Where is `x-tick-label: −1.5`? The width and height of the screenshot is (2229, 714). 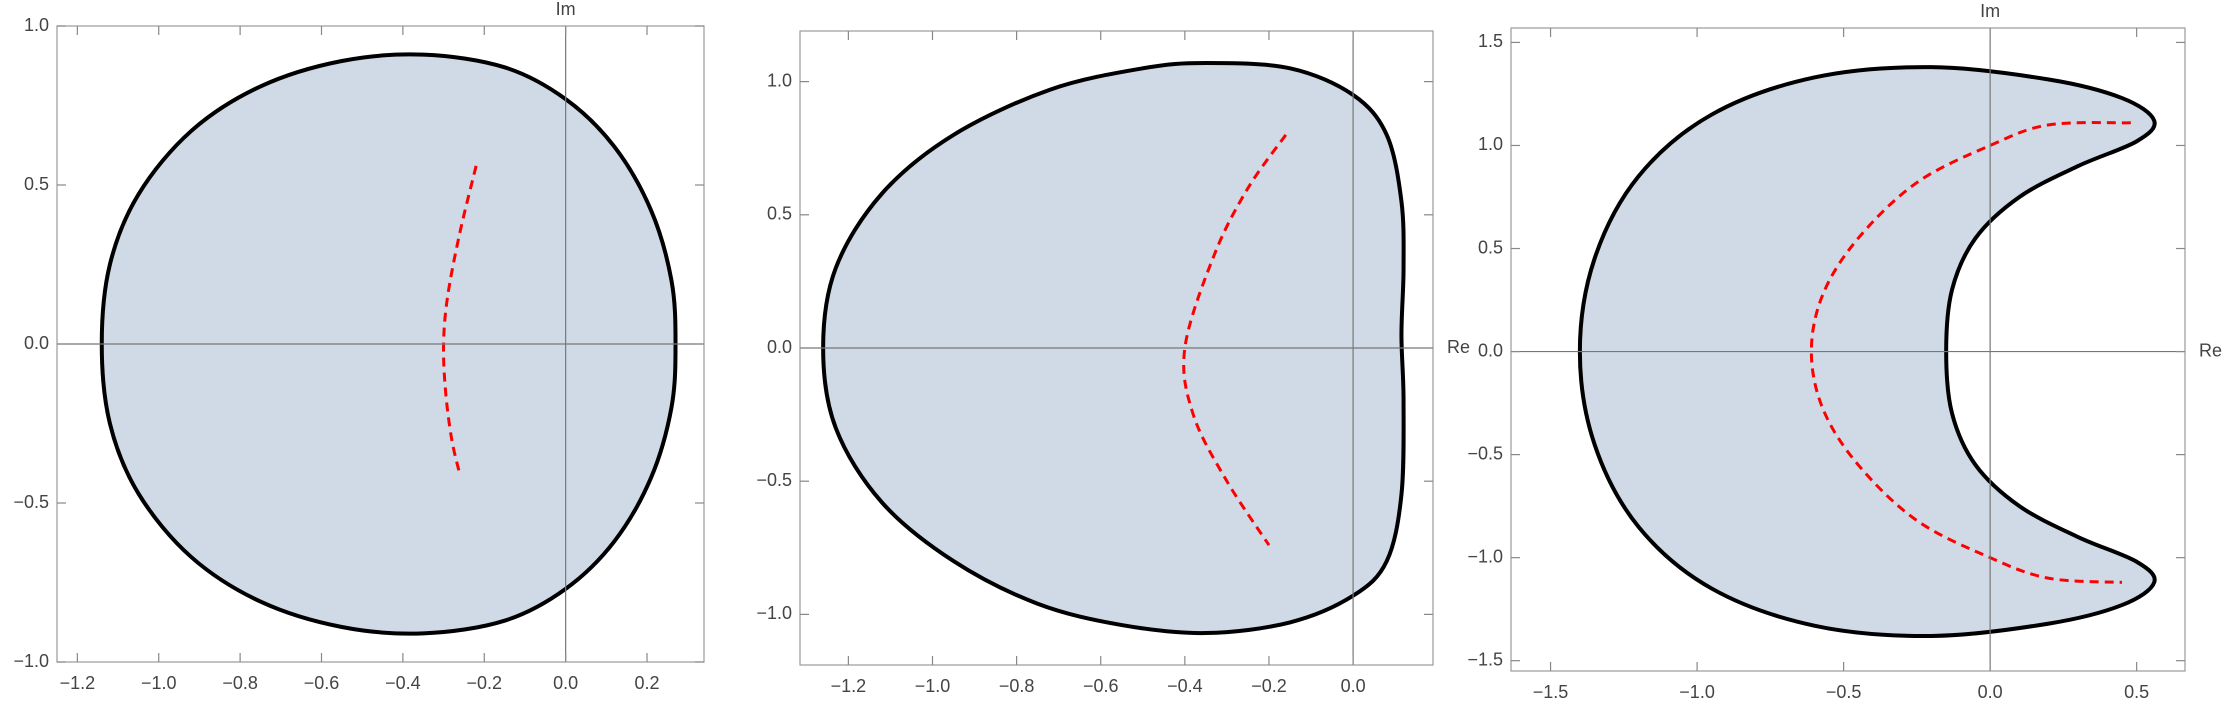 x-tick-label: −1.5 is located at coordinates (1551, 692).